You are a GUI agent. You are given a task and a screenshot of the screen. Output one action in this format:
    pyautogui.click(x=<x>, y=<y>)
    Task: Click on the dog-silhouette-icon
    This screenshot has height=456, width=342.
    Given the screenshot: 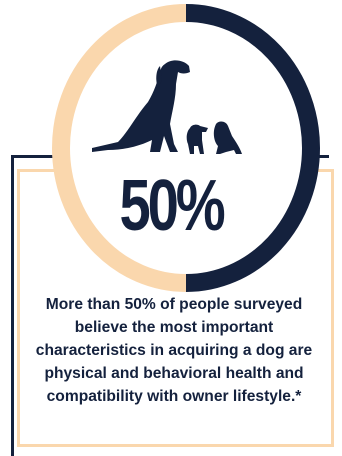 What is the action you would take?
    pyautogui.click(x=167, y=107)
    